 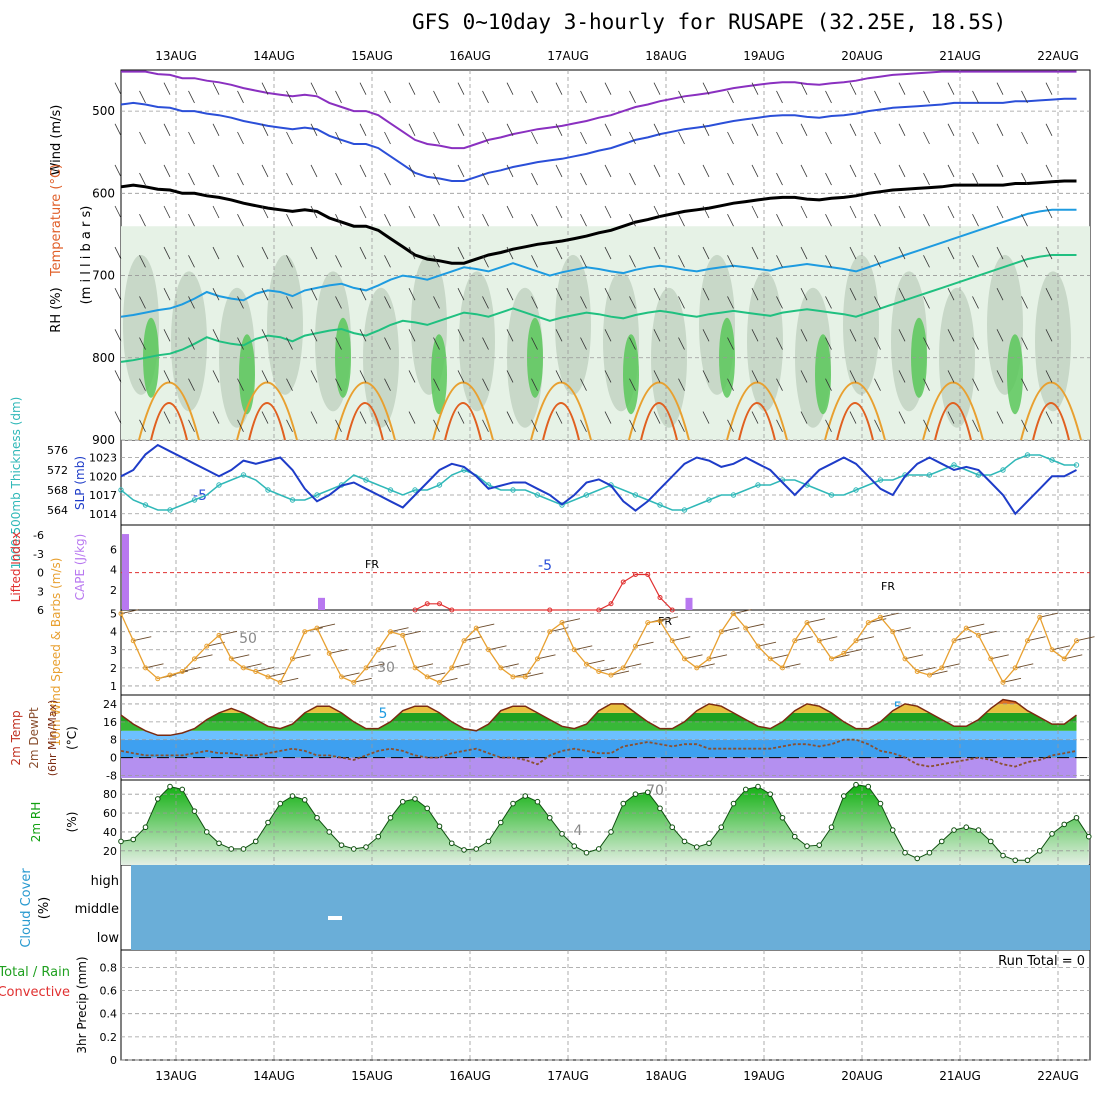 I want to click on cloud-cover-gap, so click(x=335, y=918).